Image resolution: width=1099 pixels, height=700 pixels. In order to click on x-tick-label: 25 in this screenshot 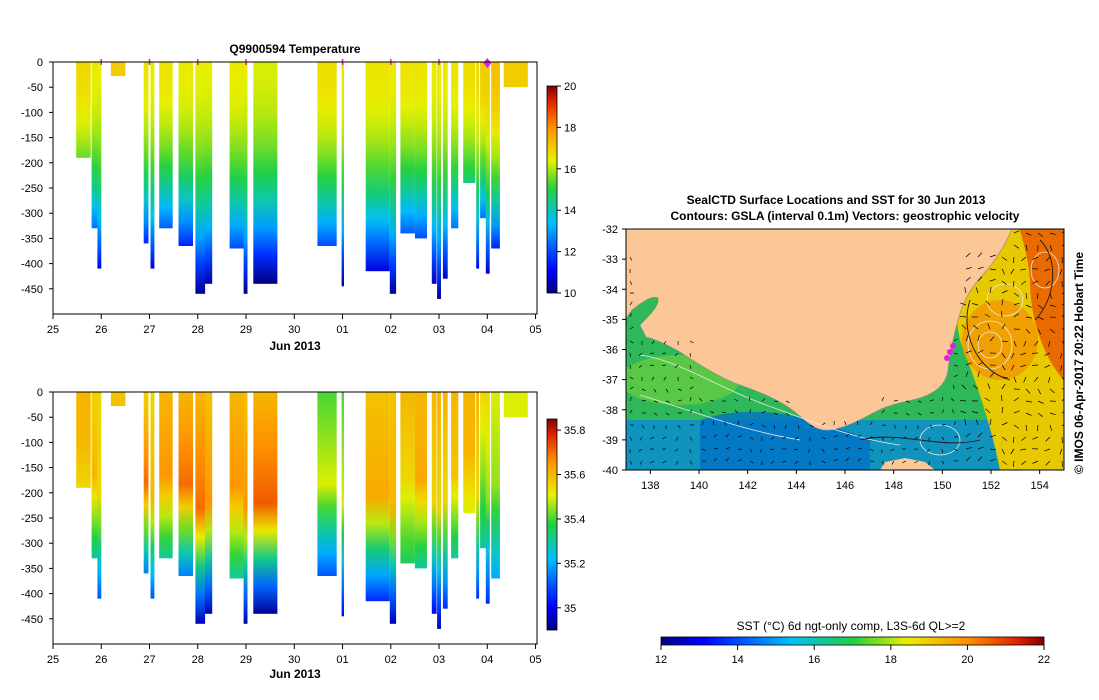, I will do `click(53, 660)`.